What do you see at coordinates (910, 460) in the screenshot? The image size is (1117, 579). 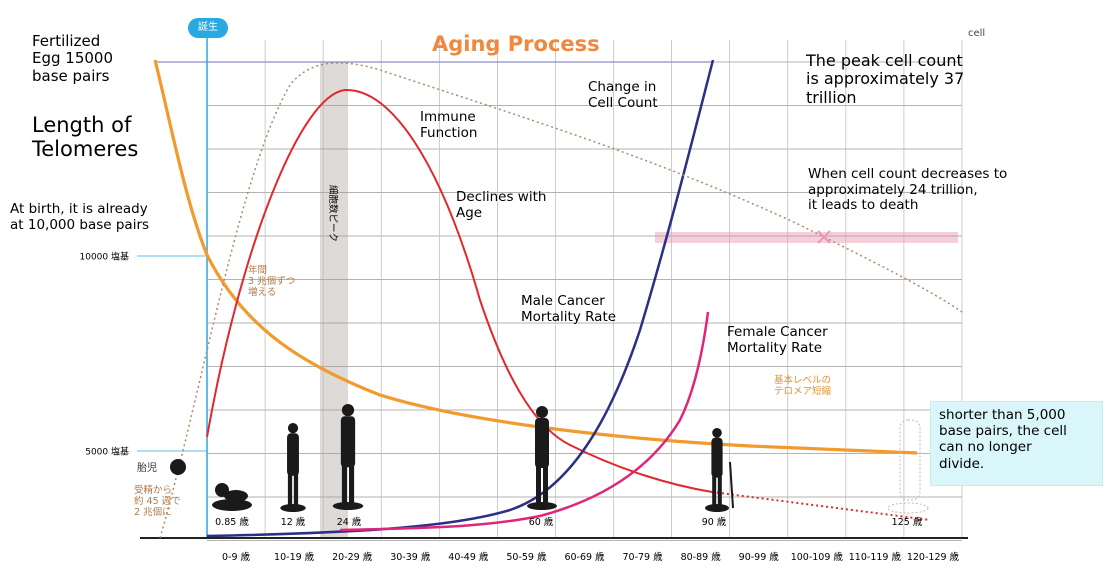 I see `ghost-figure` at bounding box center [910, 460].